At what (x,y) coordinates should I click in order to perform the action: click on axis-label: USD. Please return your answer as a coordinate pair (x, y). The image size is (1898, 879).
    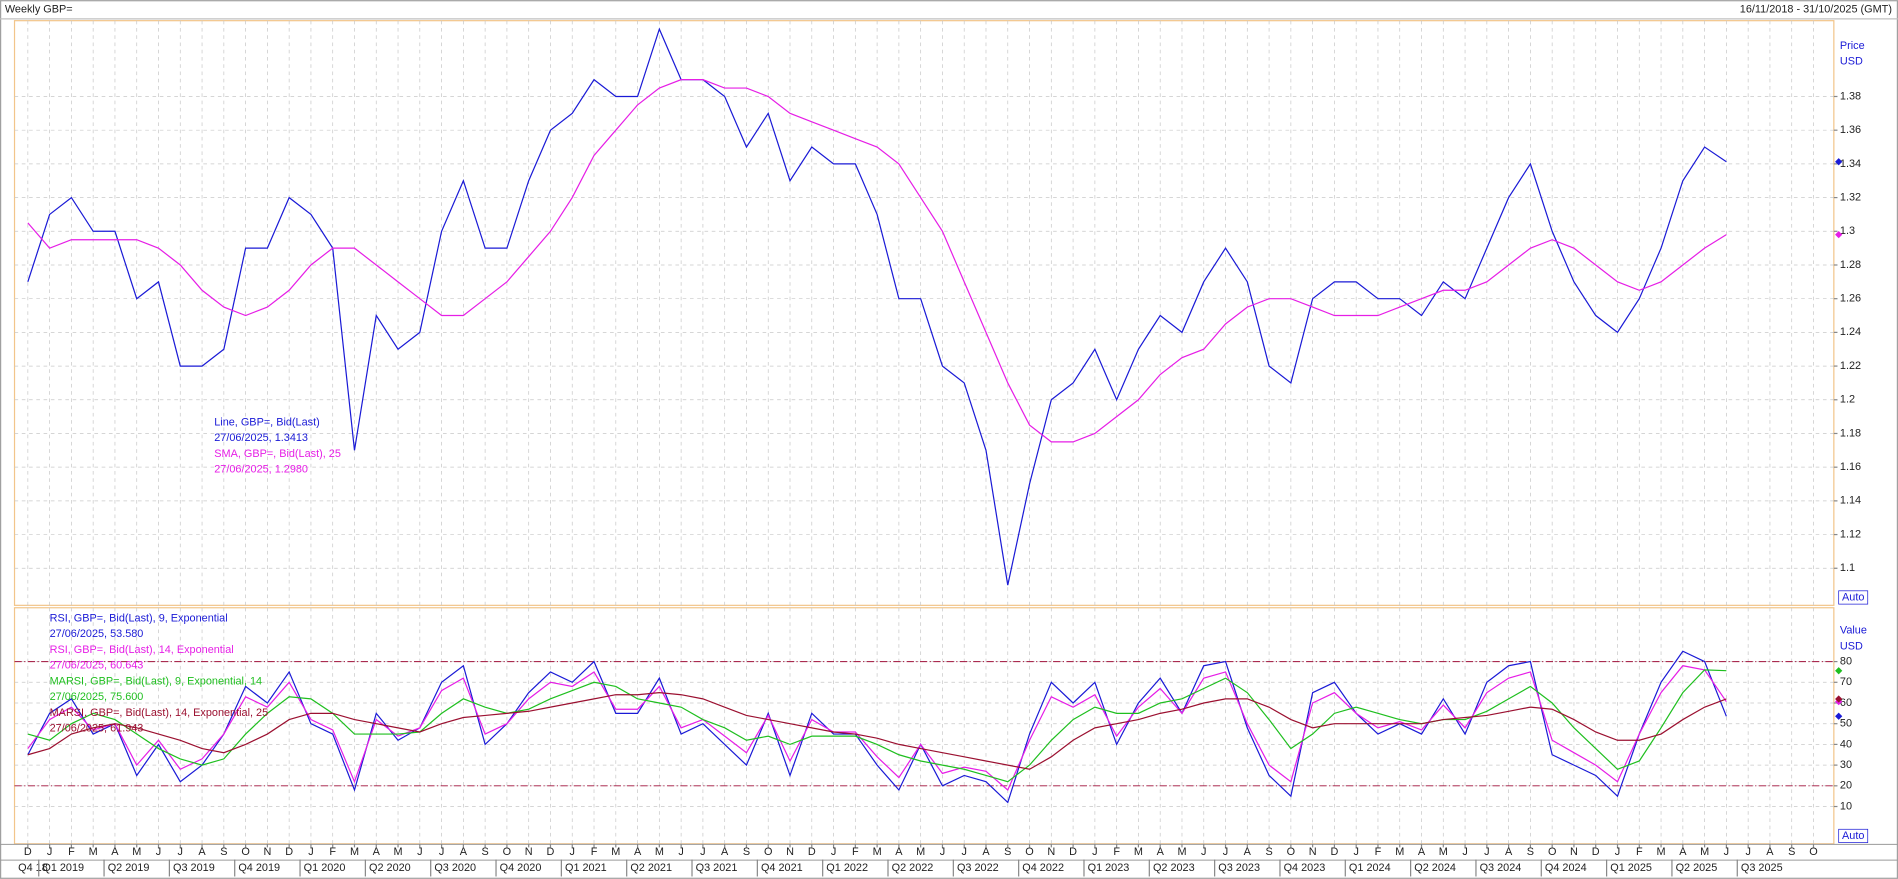
    Looking at the image, I should click on (1851, 62).